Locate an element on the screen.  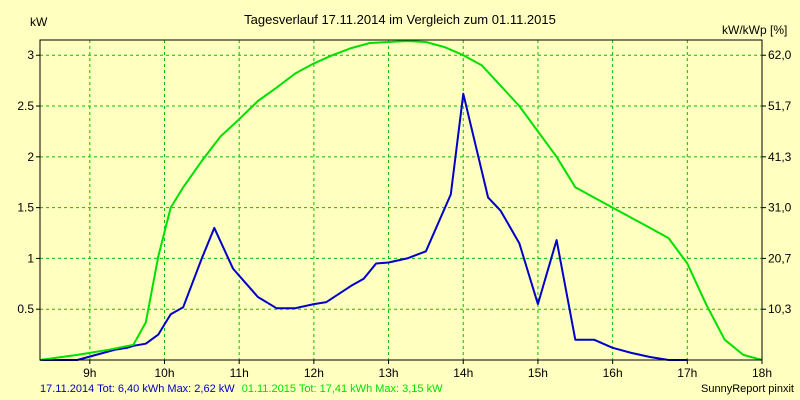
legend-series-2014: 17.11.2014 Tot: 6,40 kWh Max: 2,62 kW is located at coordinates (137, 389).